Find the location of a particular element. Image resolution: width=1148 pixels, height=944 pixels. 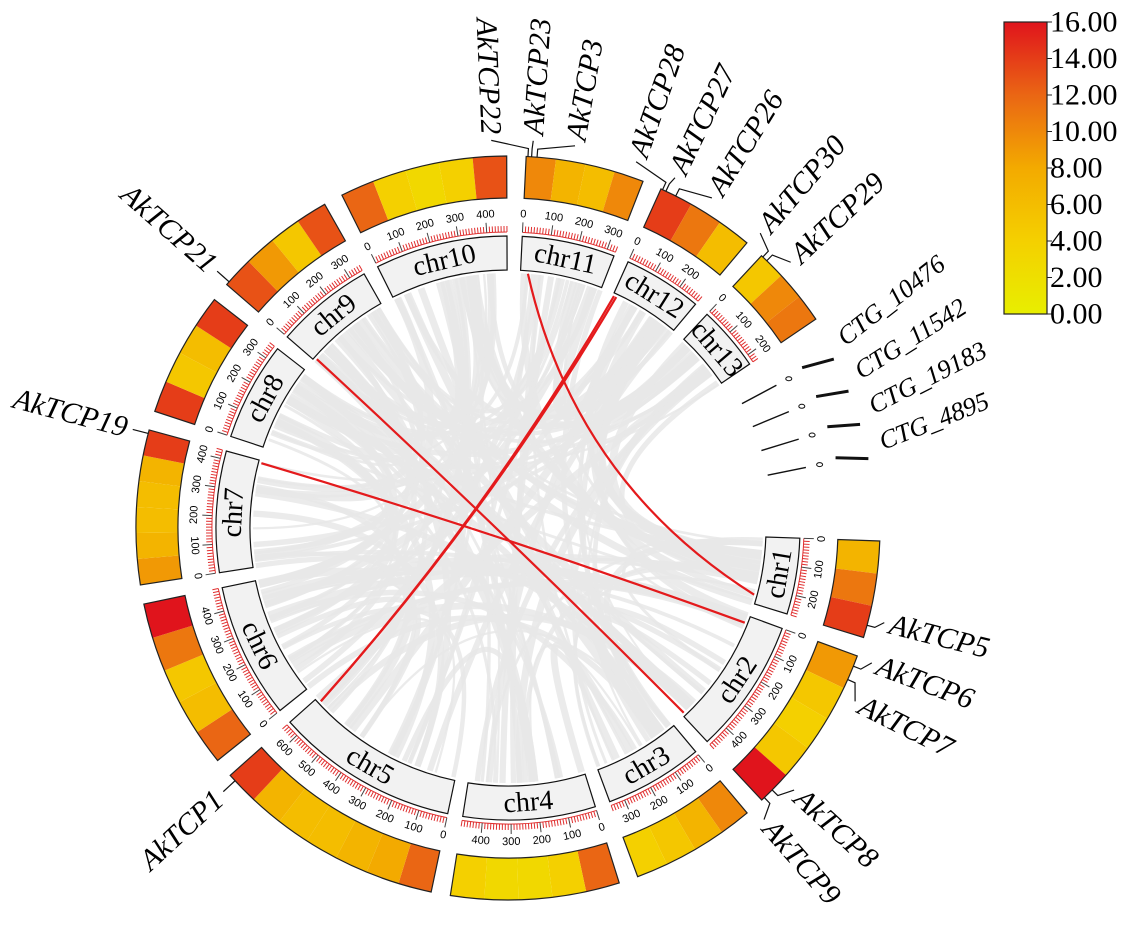

tick-label: 500 is located at coordinates (307, 768).